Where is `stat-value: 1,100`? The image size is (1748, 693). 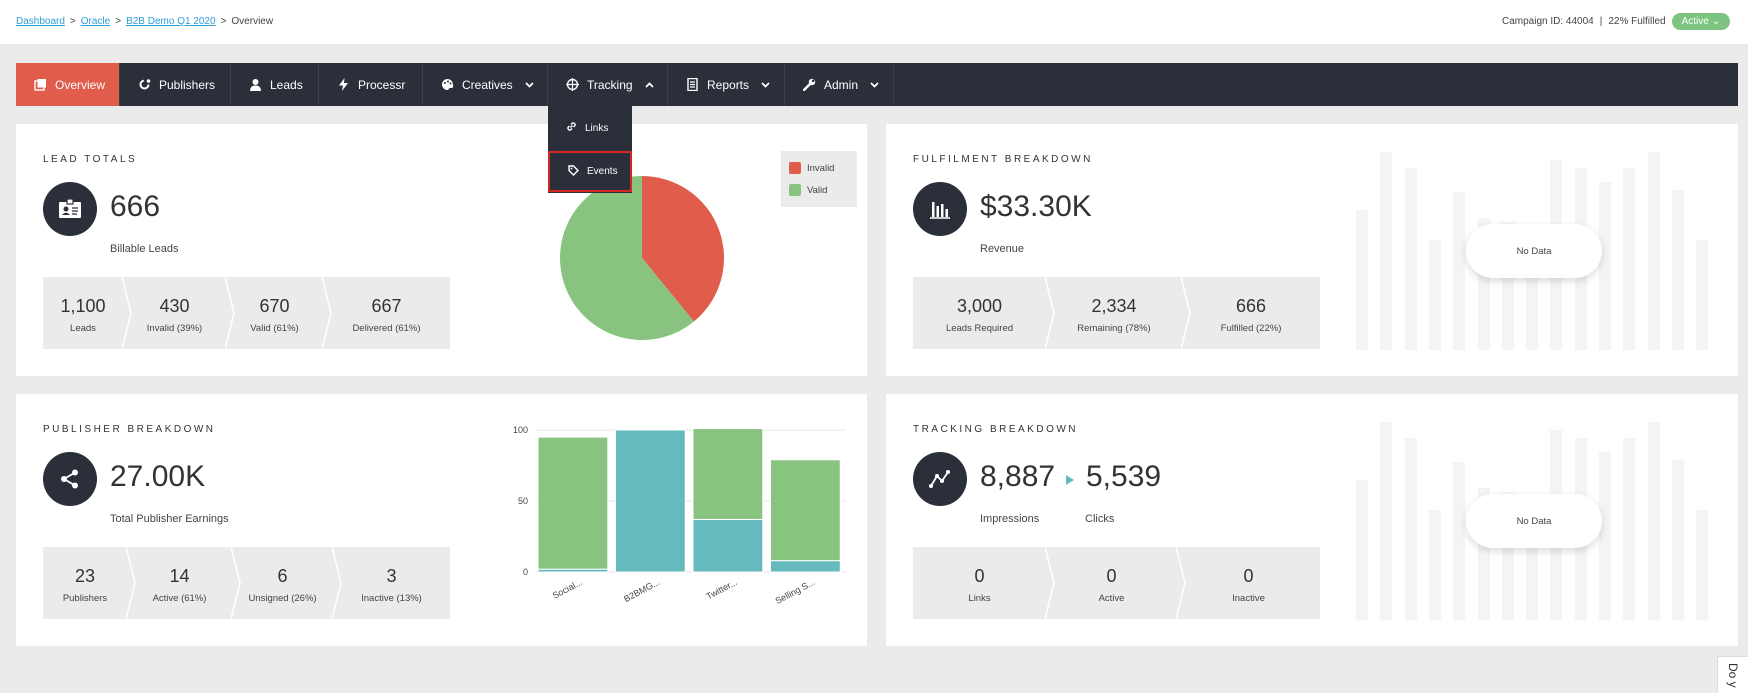
stat-value: 1,100 is located at coordinates (83, 306).